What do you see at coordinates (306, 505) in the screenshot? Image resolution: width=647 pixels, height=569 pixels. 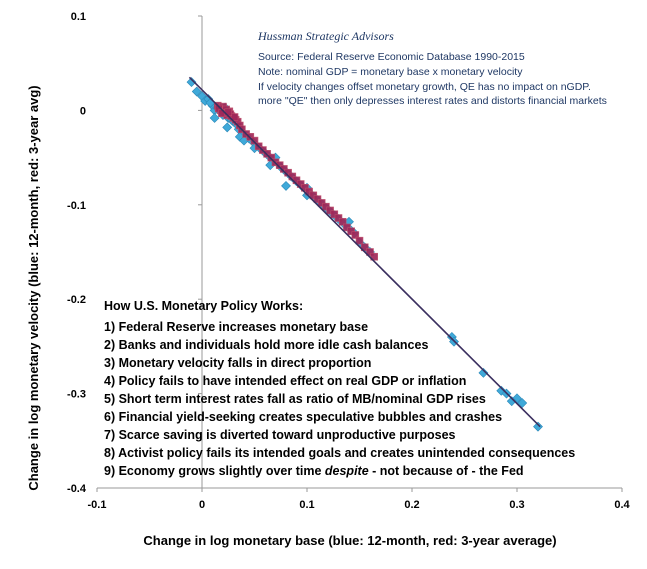 I see `x-tick-label: 0.1` at bounding box center [306, 505].